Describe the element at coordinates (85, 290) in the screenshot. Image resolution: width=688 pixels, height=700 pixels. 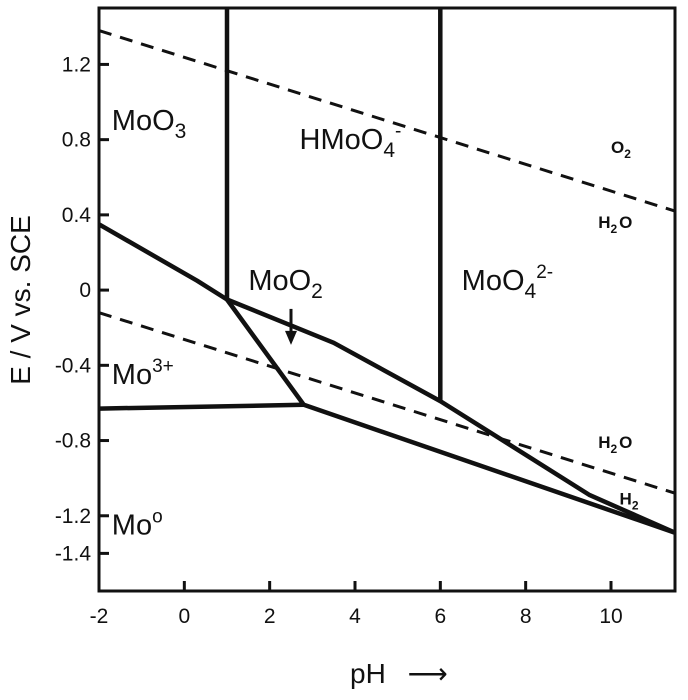
I see `y-tick-label: 0` at that location.